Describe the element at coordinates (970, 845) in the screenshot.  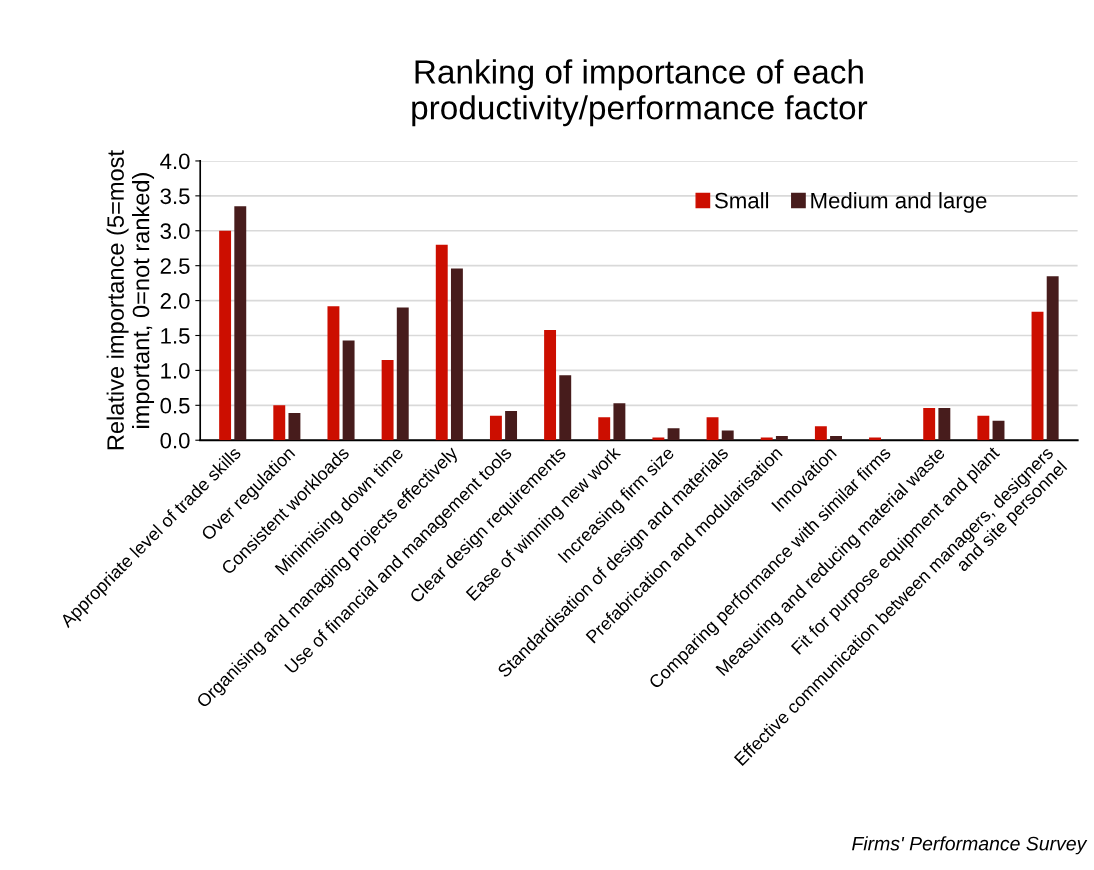
I see `text: Firms' Performance Survey` at that location.